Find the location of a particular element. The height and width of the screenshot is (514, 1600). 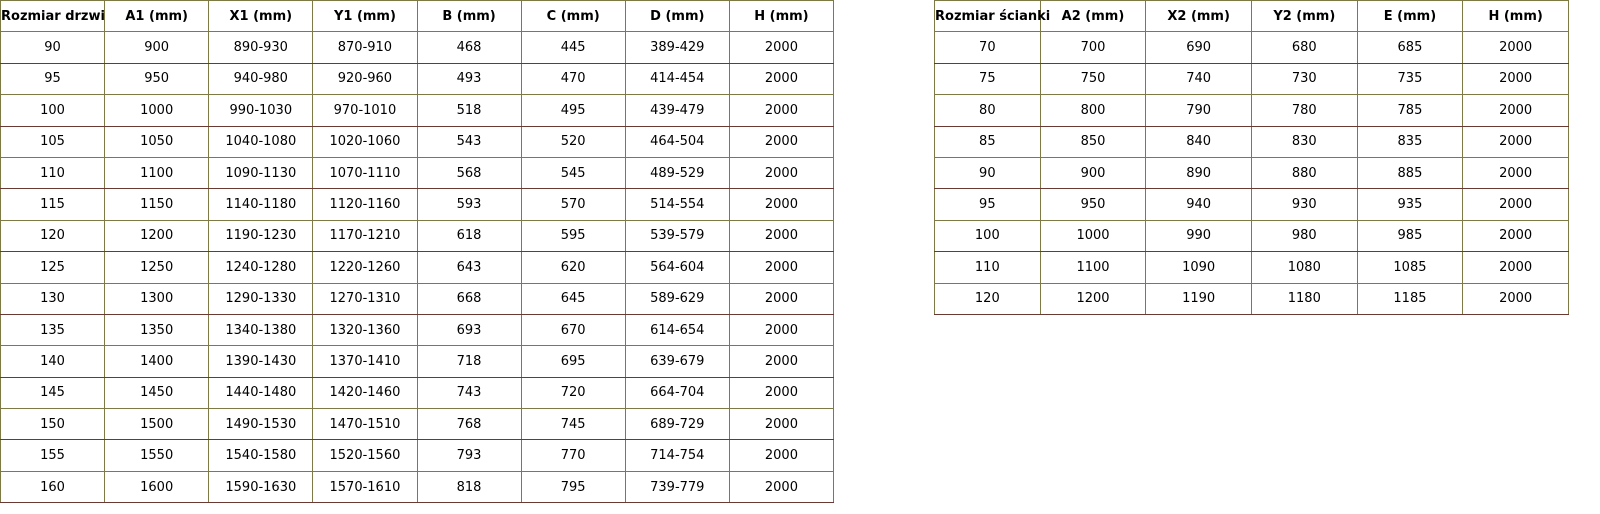

table-cell: 1000 is located at coordinates (157, 110).